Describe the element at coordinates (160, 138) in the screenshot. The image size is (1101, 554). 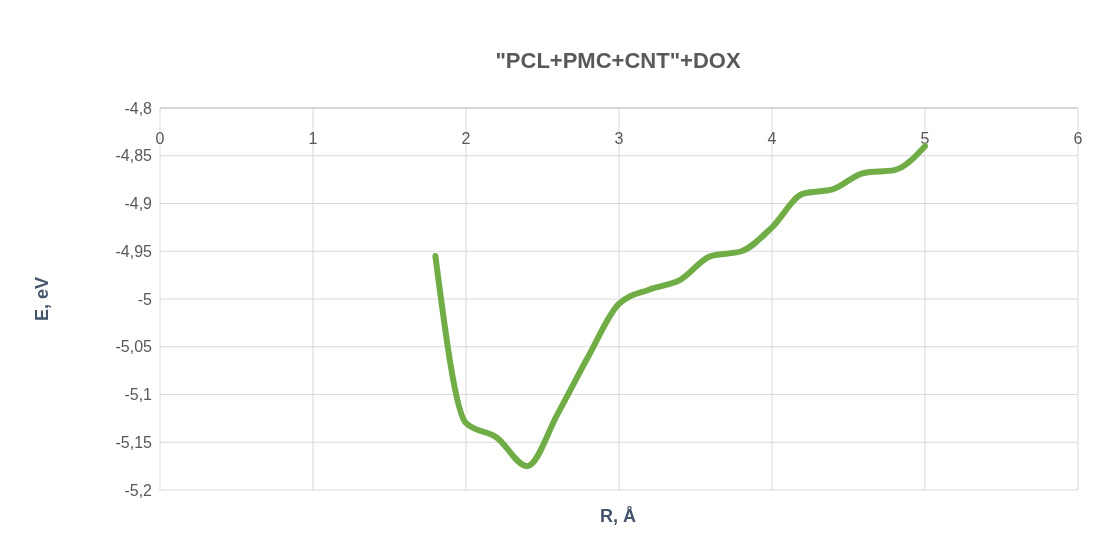
I see `x-tick-label: 0` at that location.